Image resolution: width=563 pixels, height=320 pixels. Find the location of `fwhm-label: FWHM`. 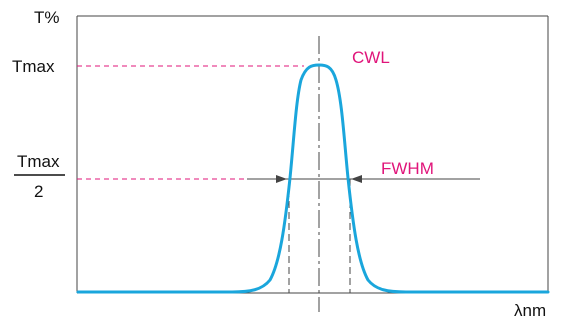

fwhm-label: FWHM is located at coordinates (407, 168).